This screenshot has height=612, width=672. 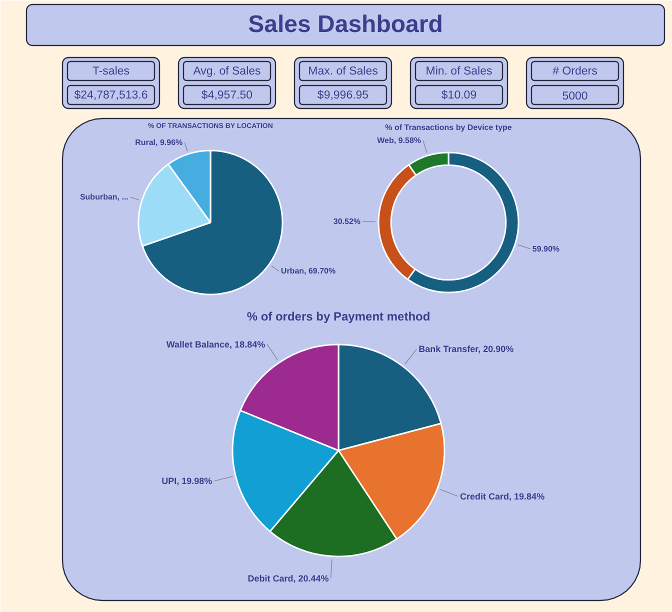 I want to click on text: T-sales, so click(x=111, y=72).